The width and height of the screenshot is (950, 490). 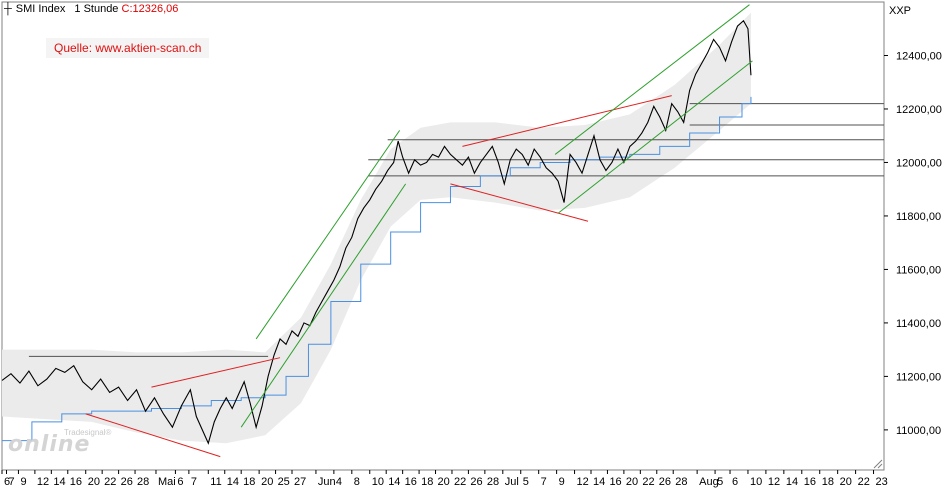 I want to click on x-tick-label-37: 20, so click(x=632, y=482).